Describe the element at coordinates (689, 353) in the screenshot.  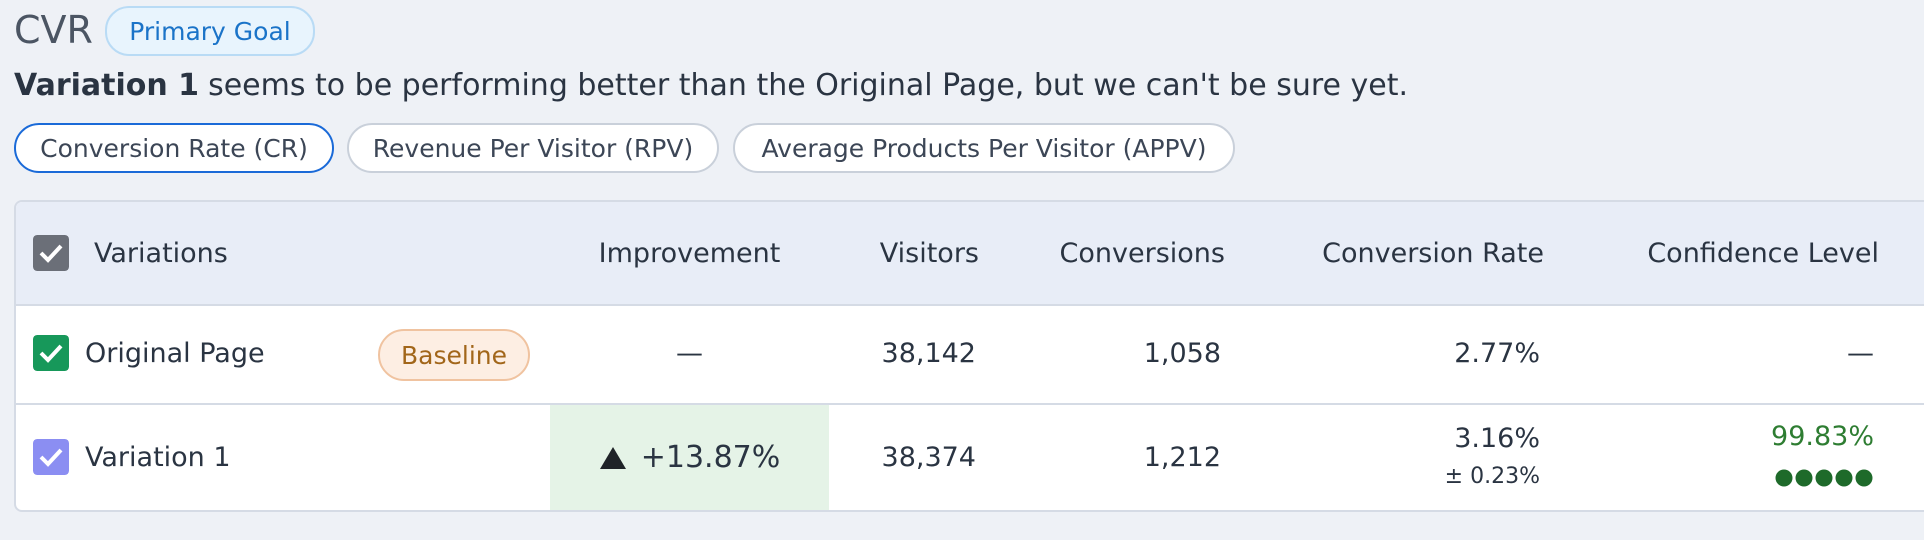
I see `improvement: —` at that location.